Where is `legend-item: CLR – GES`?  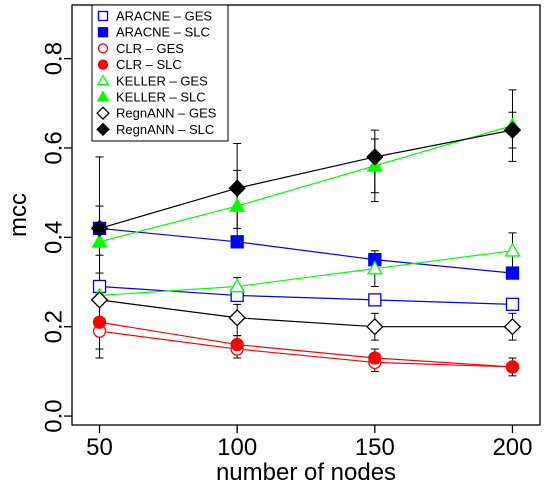
legend-item: CLR – GES is located at coordinates (140, 48).